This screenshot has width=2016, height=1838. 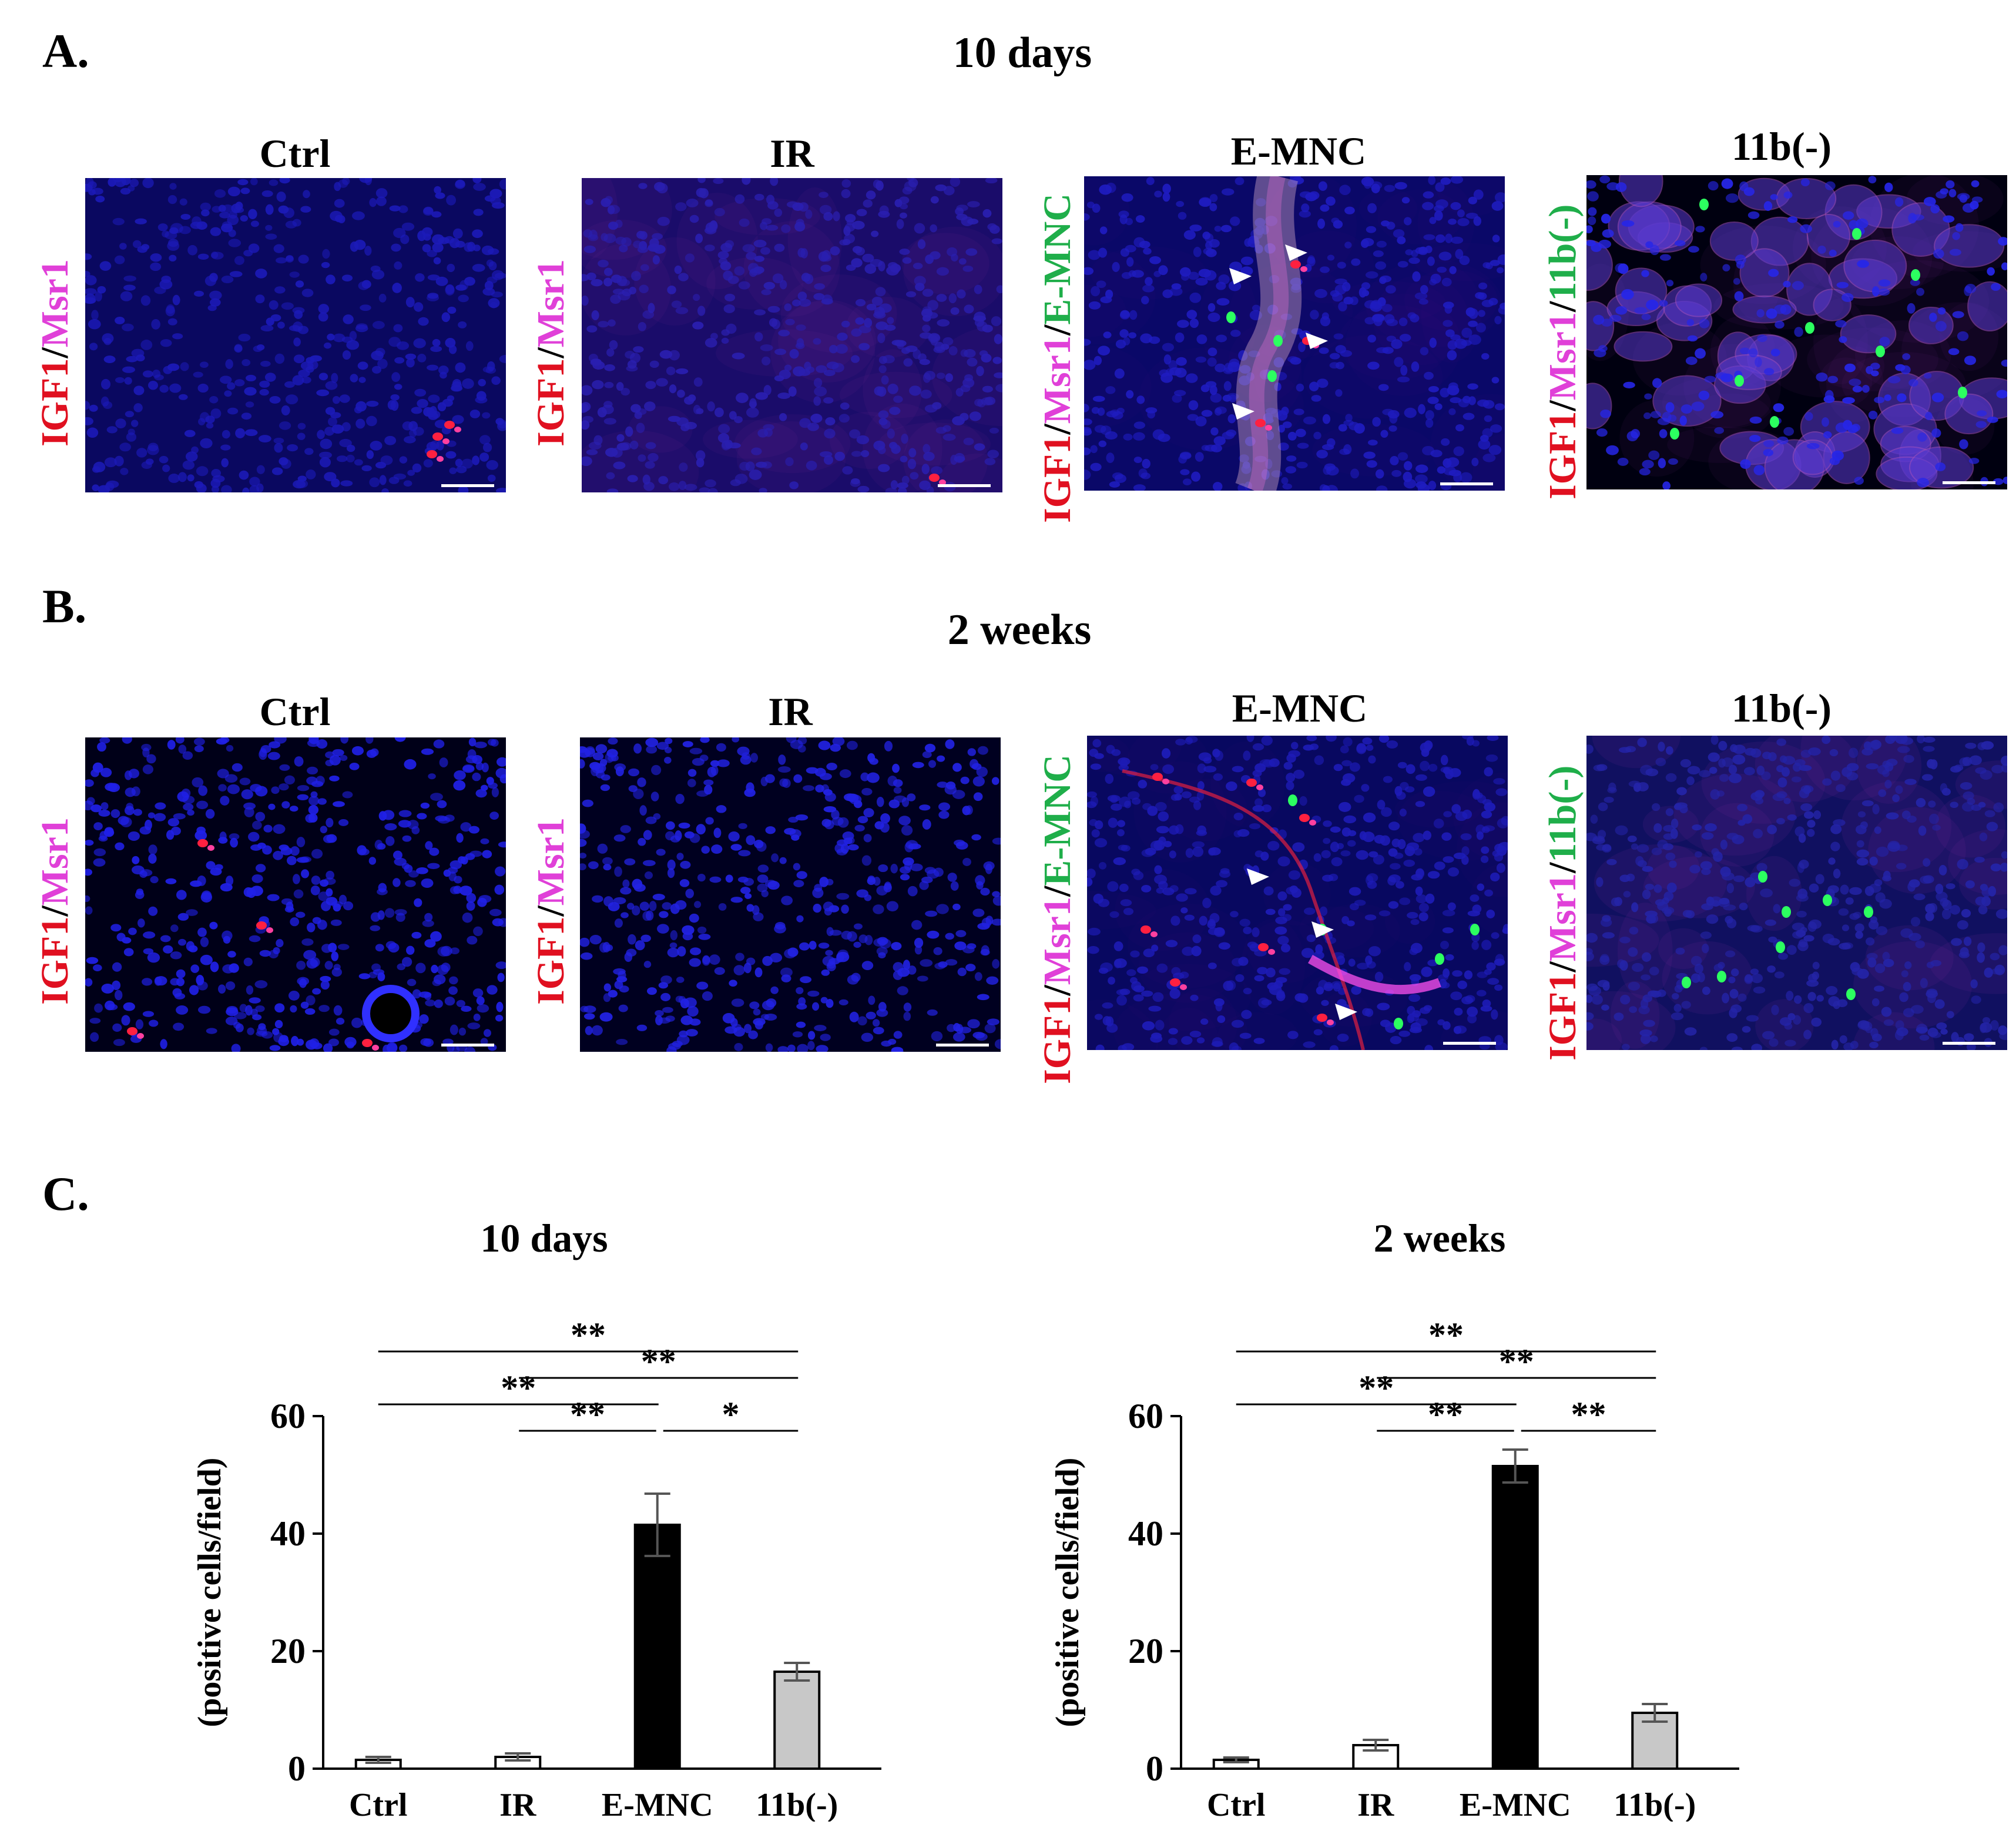 What do you see at coordinates (54, 353) in the screenshot?
I see `stain-label-a-ctrl: IGF1/Msr1` at bounding box center [54, 353].